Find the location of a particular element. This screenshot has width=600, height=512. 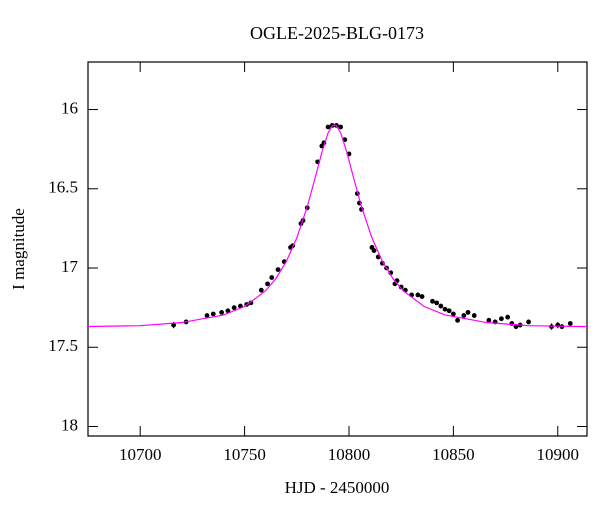

y-axis-label: I magnitude is located at coordinates (18, 249).